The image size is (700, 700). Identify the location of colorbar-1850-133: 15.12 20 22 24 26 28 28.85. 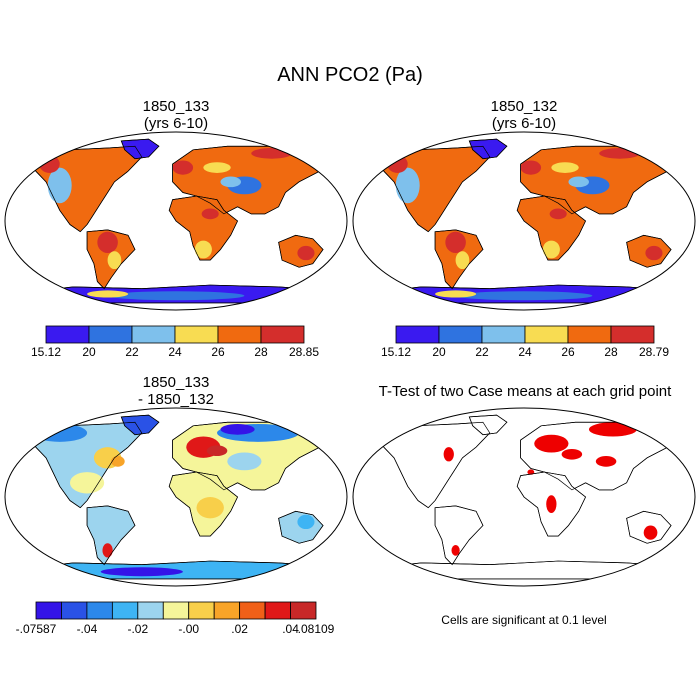
(175, 342).